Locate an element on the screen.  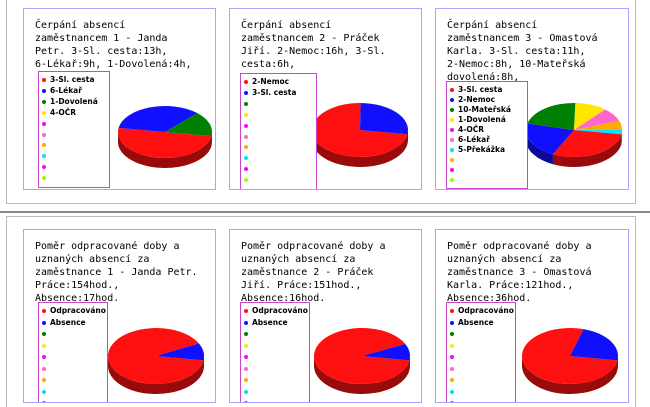
legend-item: 1-Dovolená is located at coordinates (478, 120).